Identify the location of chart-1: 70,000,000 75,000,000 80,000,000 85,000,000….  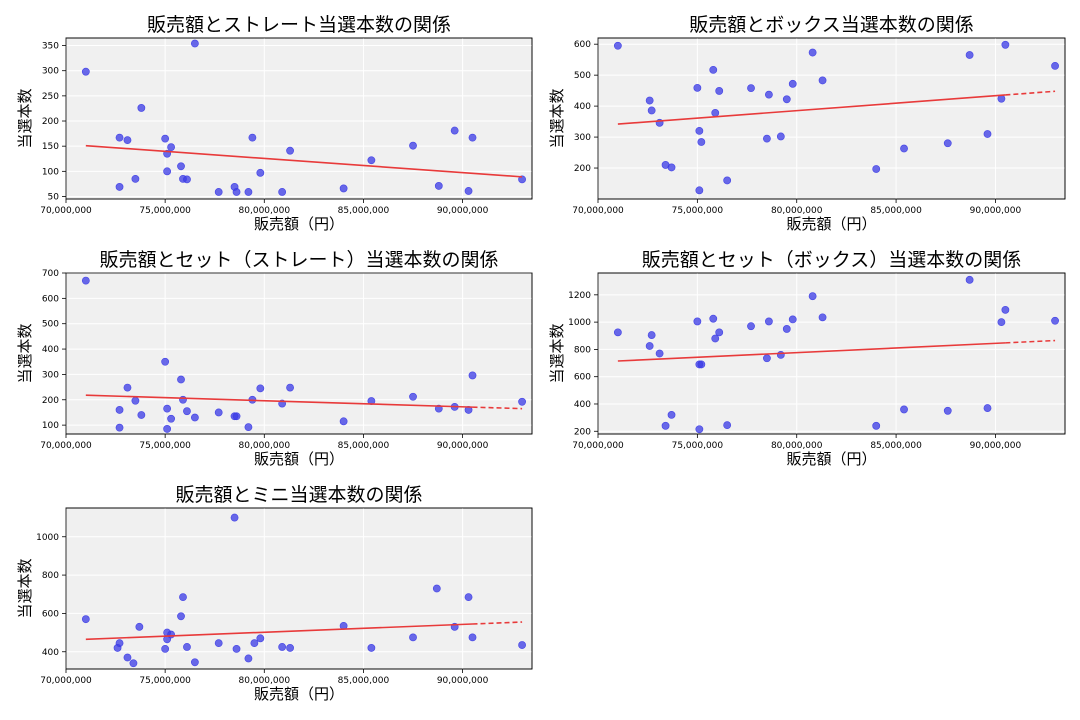
(274, 123).